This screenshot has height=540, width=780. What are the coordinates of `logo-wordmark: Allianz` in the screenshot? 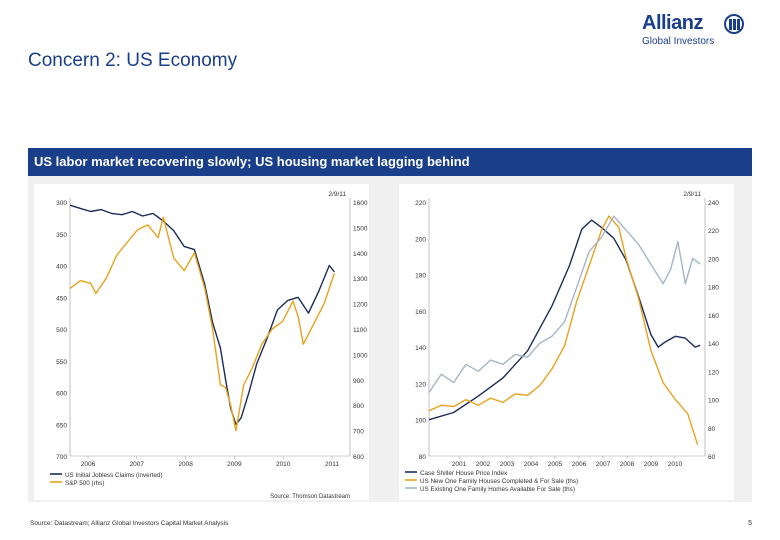 It's located at (672, 23).